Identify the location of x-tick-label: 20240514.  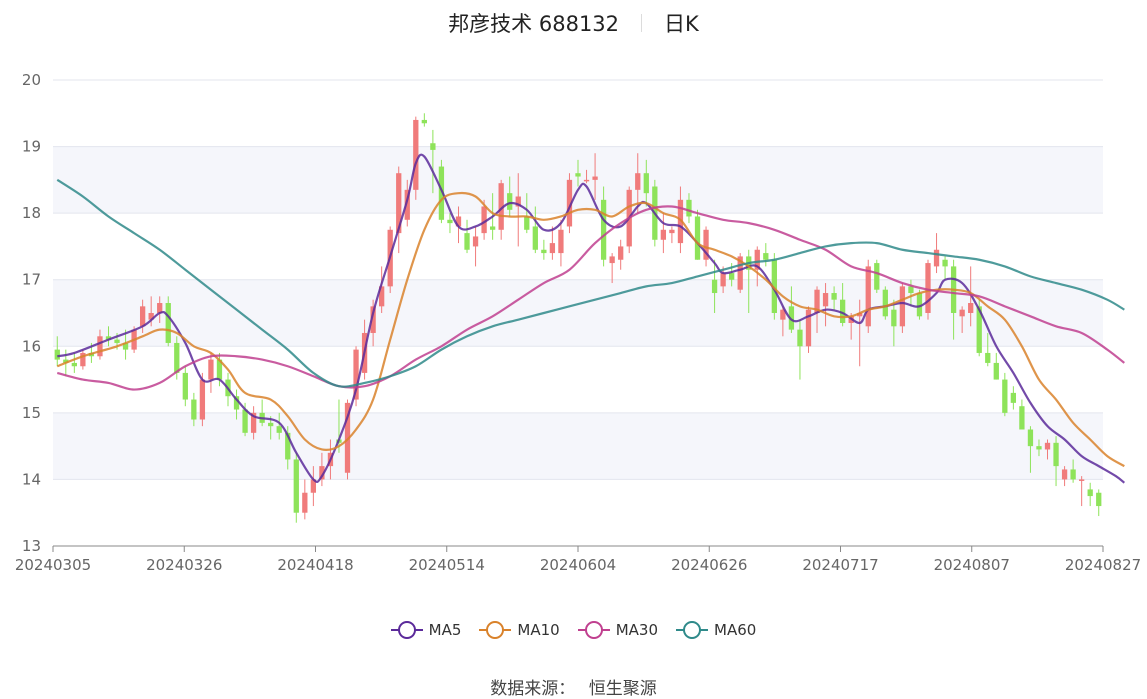
(447, 565).